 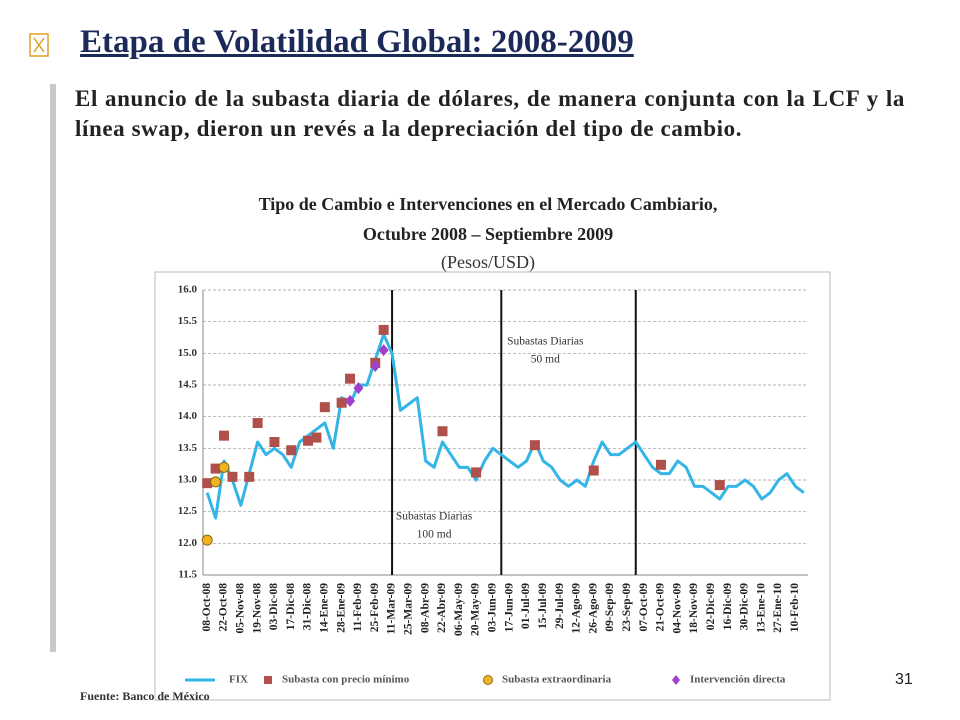 What do you see at coordinates (145, 696) in the screenshot?
I see `source: Fuente: Banco de México` at bounding box center [145, 696].